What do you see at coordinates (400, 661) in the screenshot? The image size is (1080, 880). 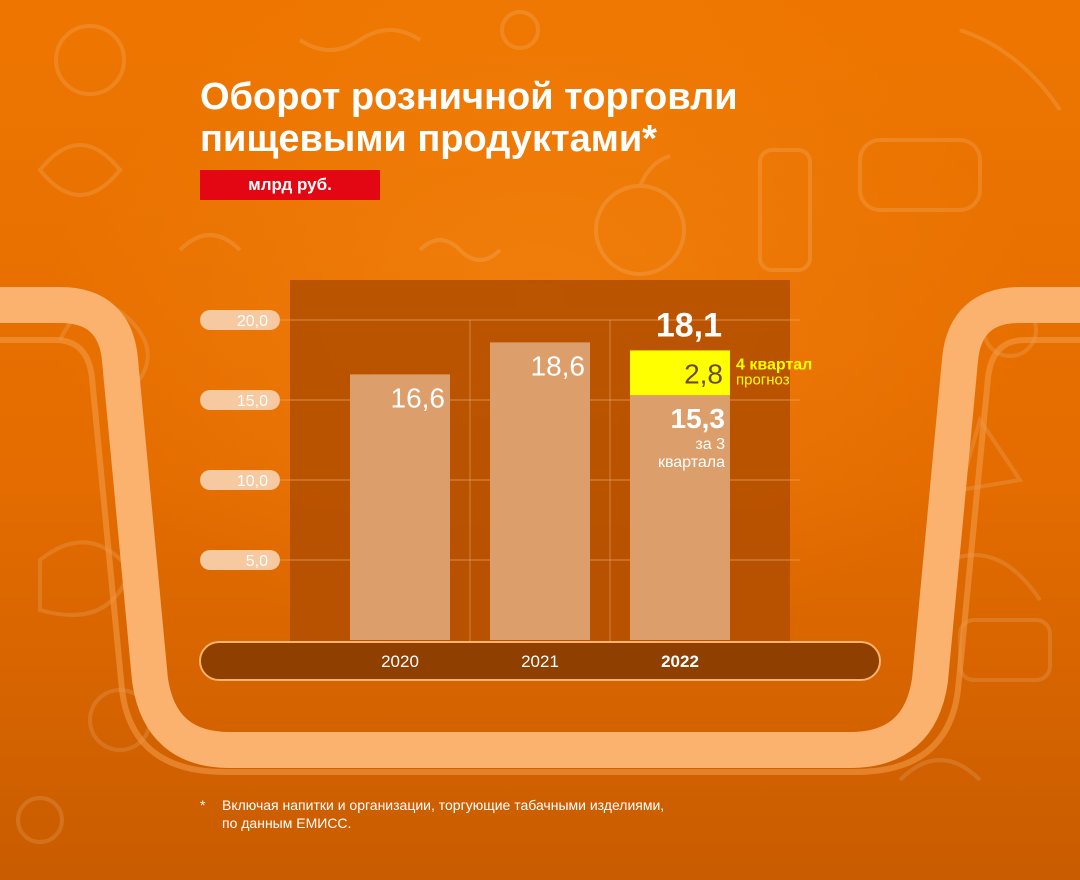 I see `x-tick-label-2020: 2020` at bounding box center [400, 661].